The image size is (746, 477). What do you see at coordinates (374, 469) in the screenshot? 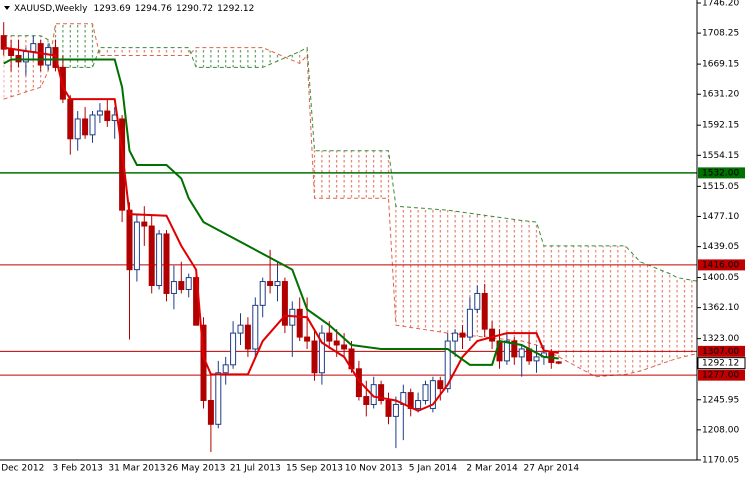
I see `x-tick-label: 10 Nov 2013` at bounding box center [374, 469].